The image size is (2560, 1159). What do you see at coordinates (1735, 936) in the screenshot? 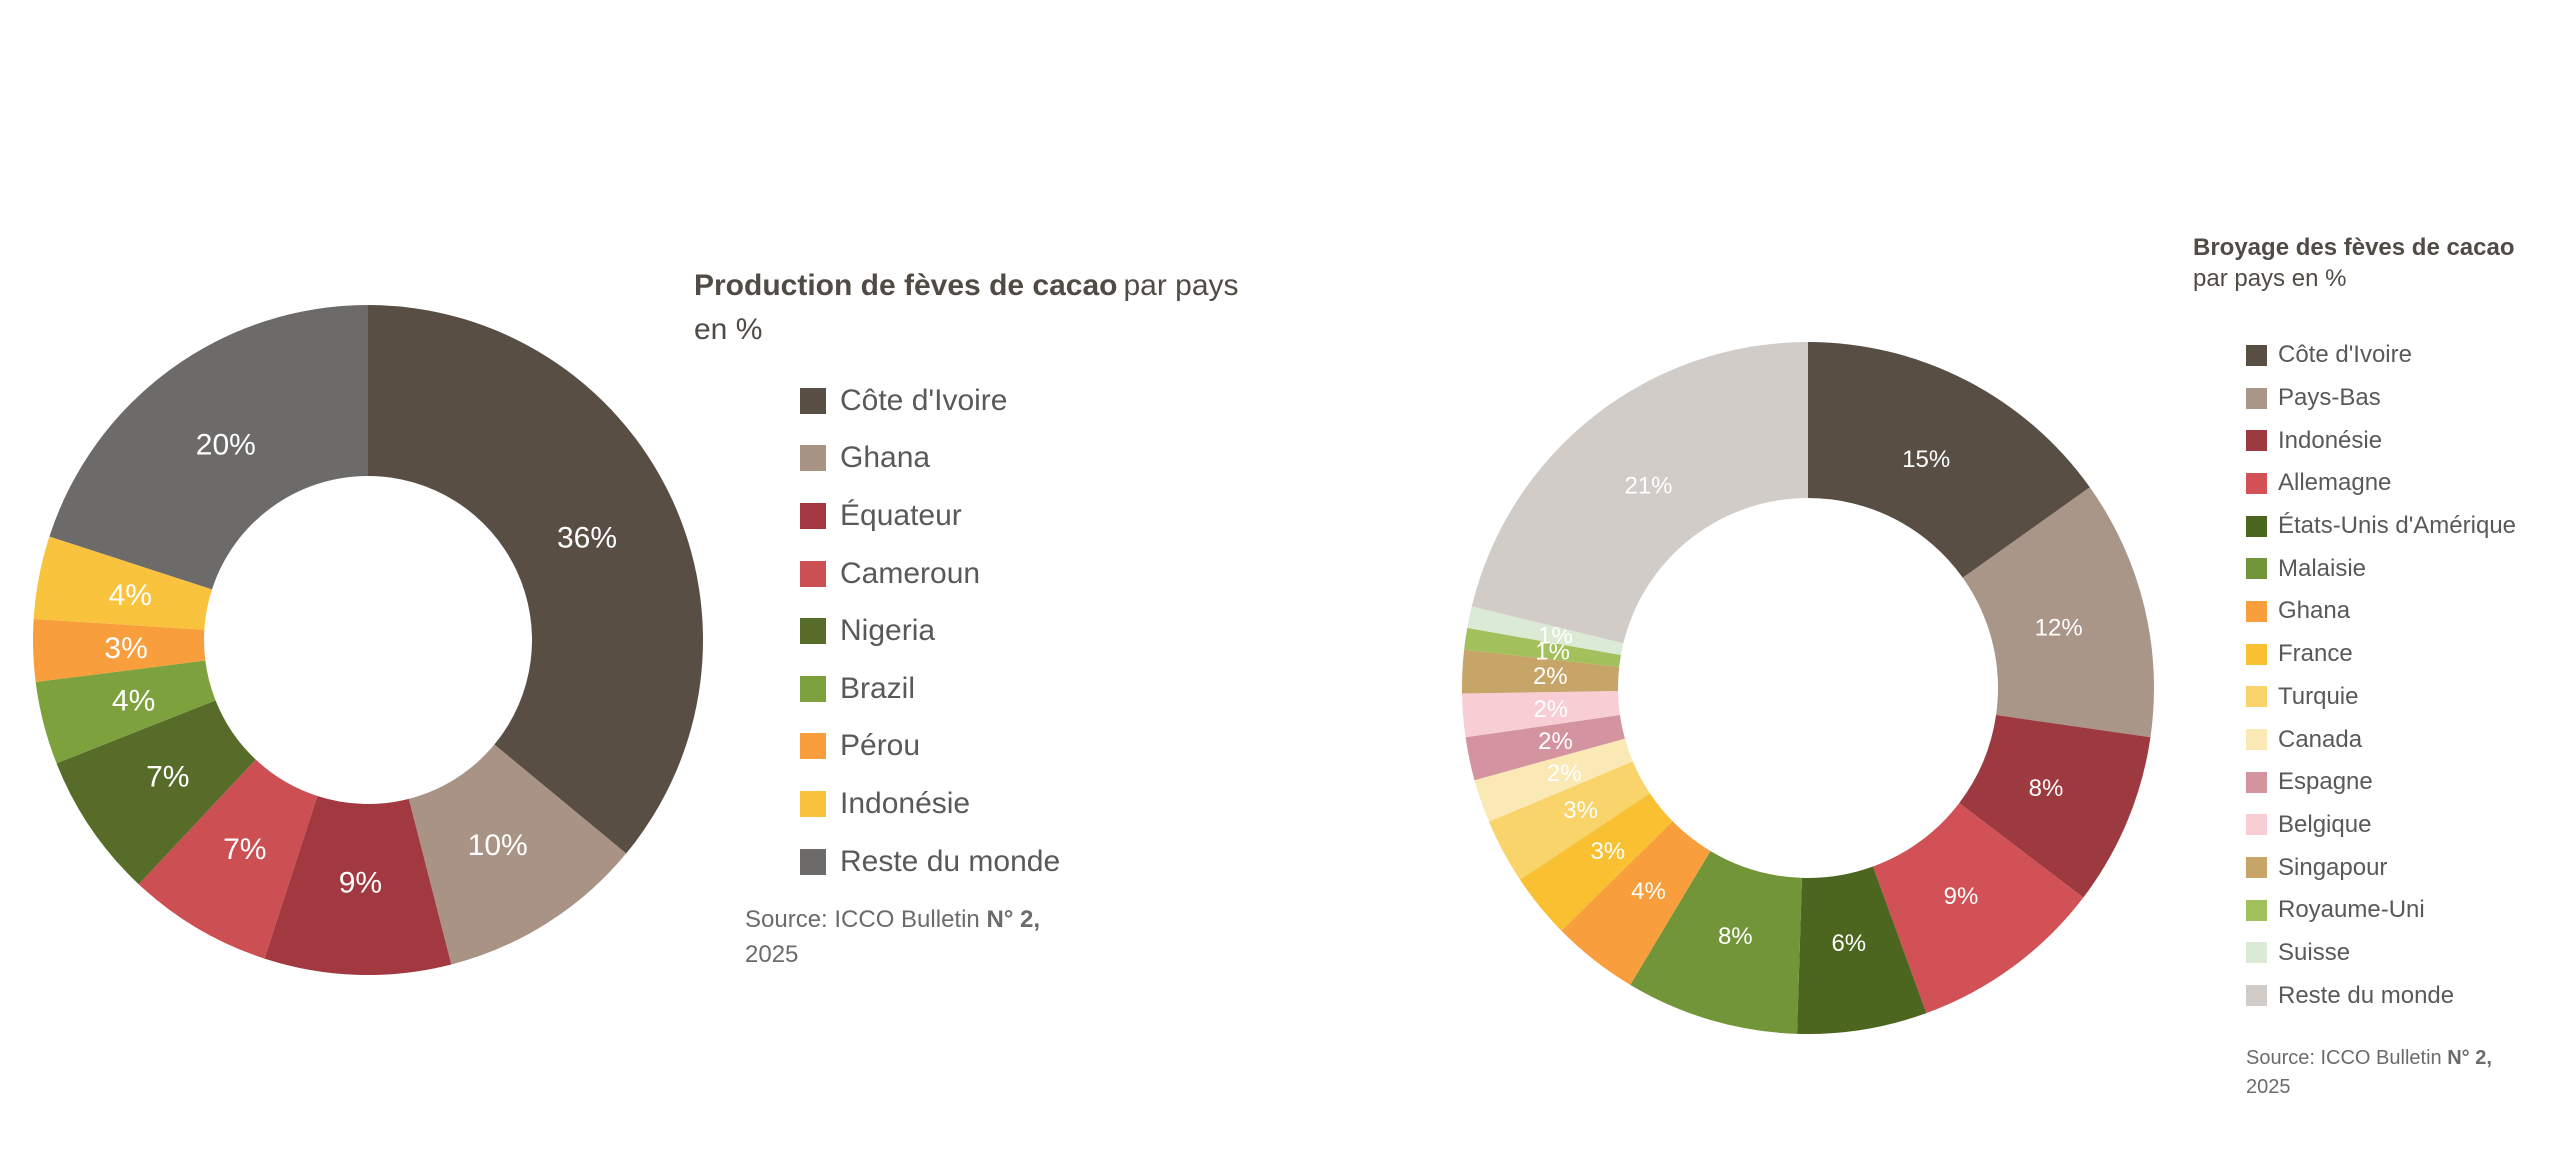
I see `slice-label-5: 8%` at bounding box center [1735, 936].